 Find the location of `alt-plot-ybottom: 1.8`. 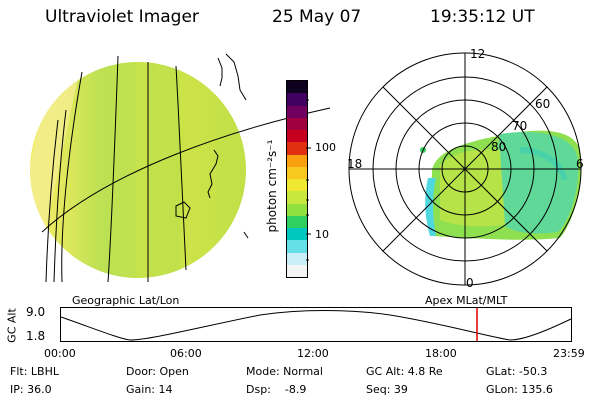

alt-plot-ybottom: 1.8 is located at coordinates (36, 336).